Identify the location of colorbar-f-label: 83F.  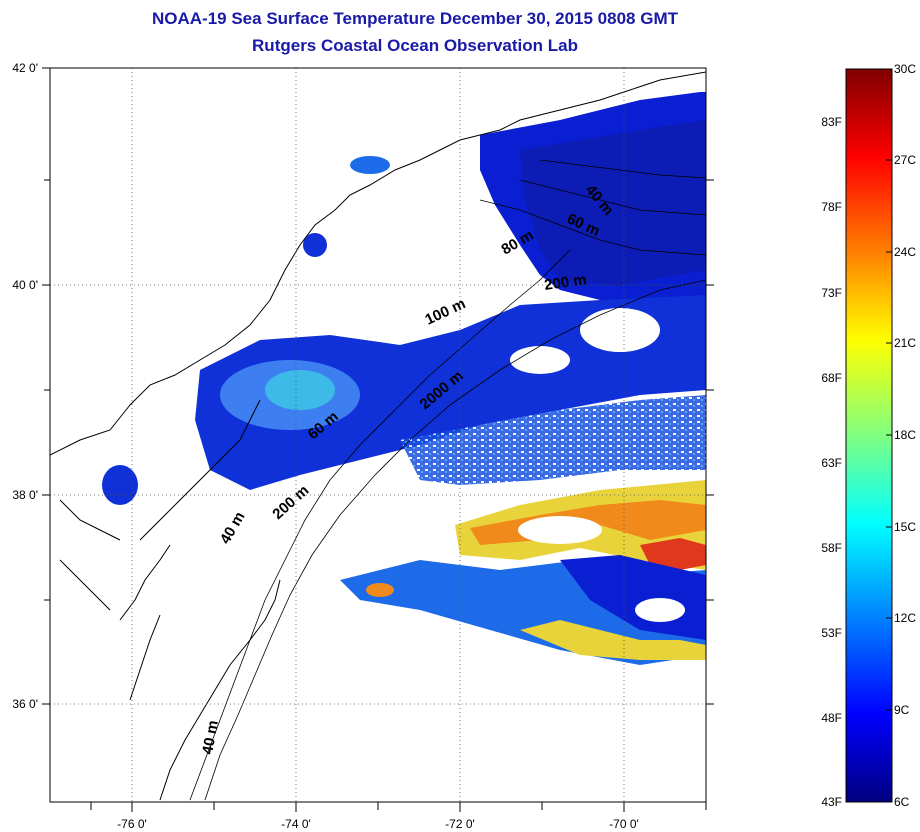
(831, 122).